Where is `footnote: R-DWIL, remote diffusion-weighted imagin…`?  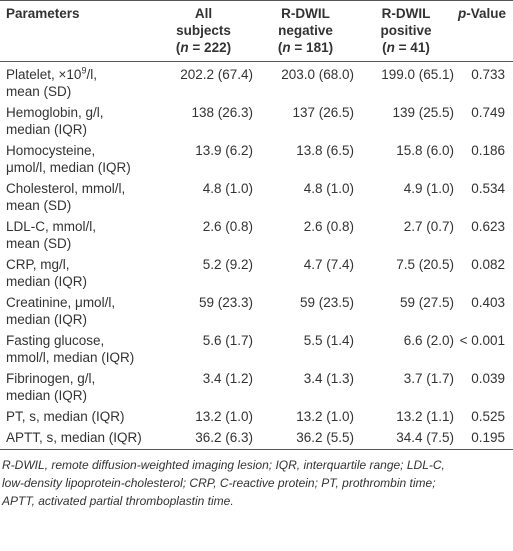
footnote: R-DWIL, remote diffusion-weighted imagin… is located at coordinates (256, 480).